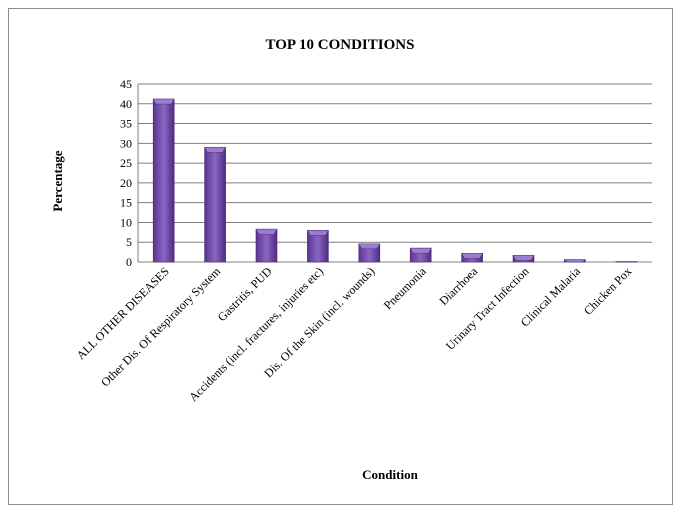  Describe the element at coordinates (319, 322) in the screenshot. I see `x-category-label: Dis. Of the Skin (incl. wounds)` at that location.